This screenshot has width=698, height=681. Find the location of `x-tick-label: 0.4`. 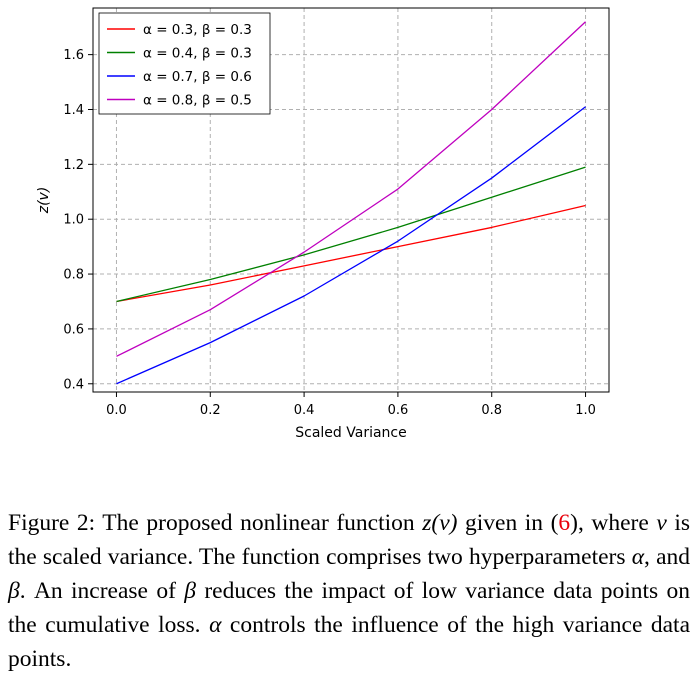

x-tick-label: 0.4 is located at coordinates (304, 410).